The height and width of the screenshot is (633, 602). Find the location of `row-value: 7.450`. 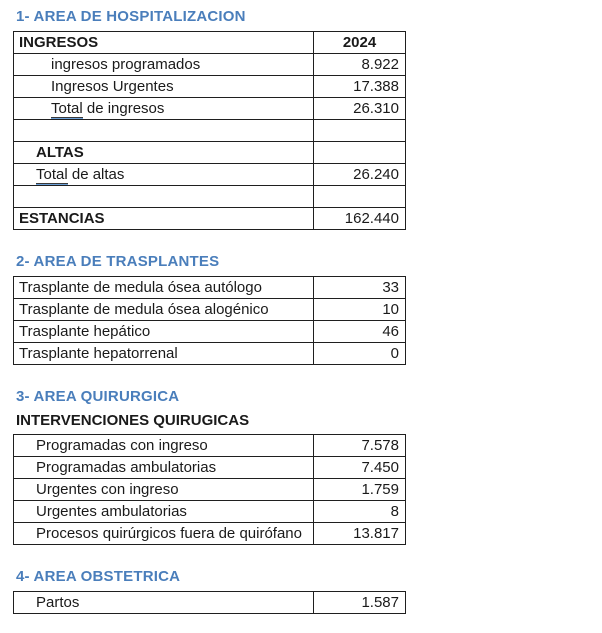

row-value: 7.450 is located at coordinates (359, 467).